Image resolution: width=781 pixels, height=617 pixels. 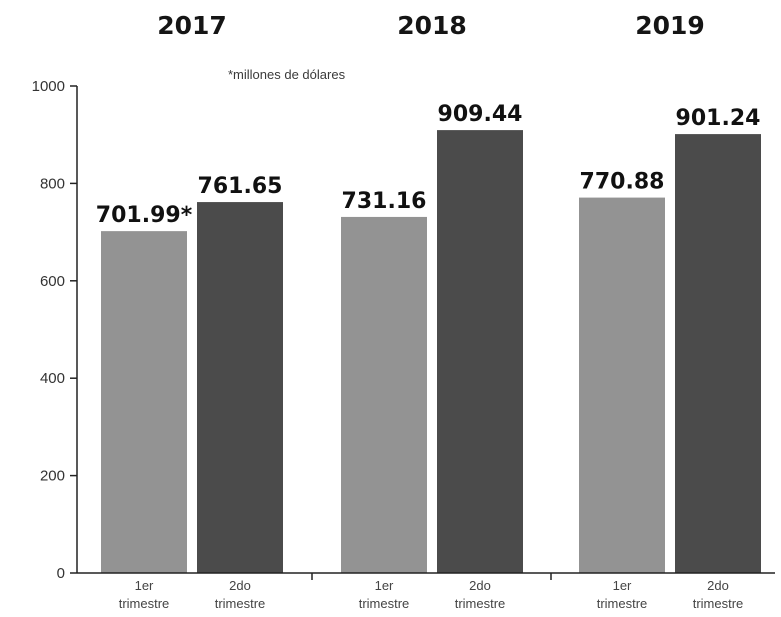 I want to click on year-label: 2018, so click(x=432, y=25).